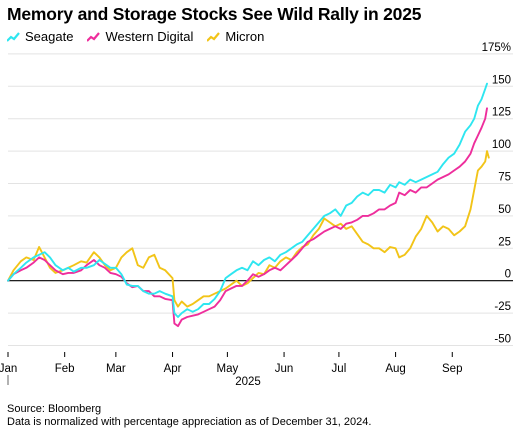 This screenshot has height=433, width=526. What do you see at coordinates (502, 340) in the screenshot?
I see `y-tick-label: -50` at bounding box center [502, 340].